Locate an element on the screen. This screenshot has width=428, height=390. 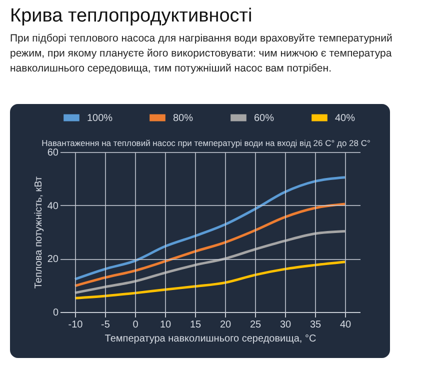
x-tick-label: 40 is located at coordinates (346, 325).